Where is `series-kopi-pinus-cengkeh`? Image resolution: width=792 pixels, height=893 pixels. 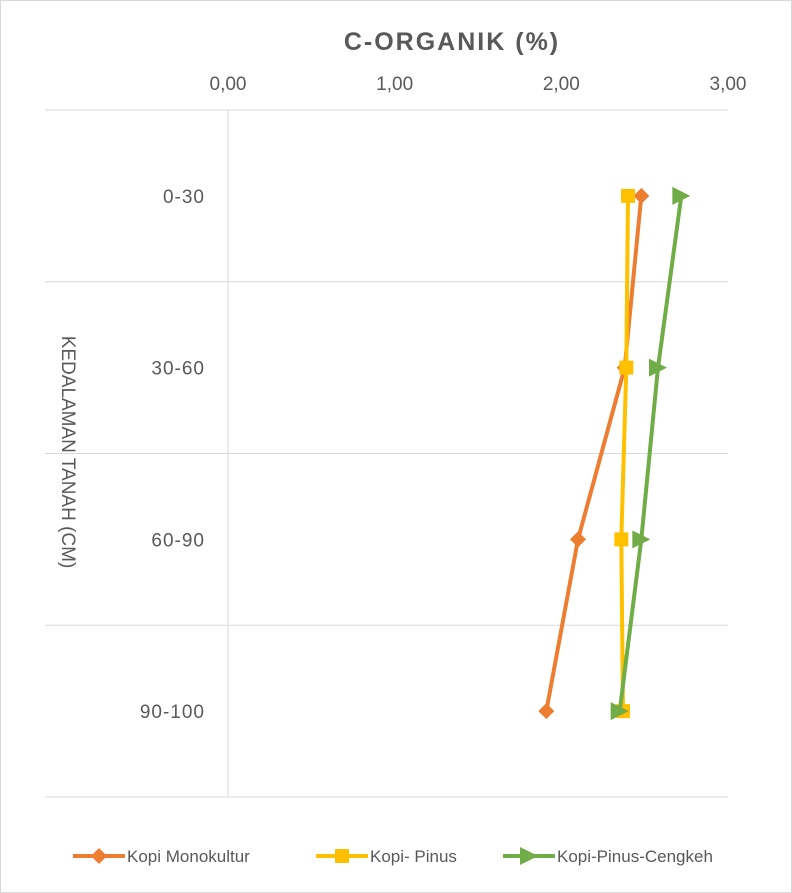 series-kopi-pinus-cengkeh is located at coordinates (650, 453).